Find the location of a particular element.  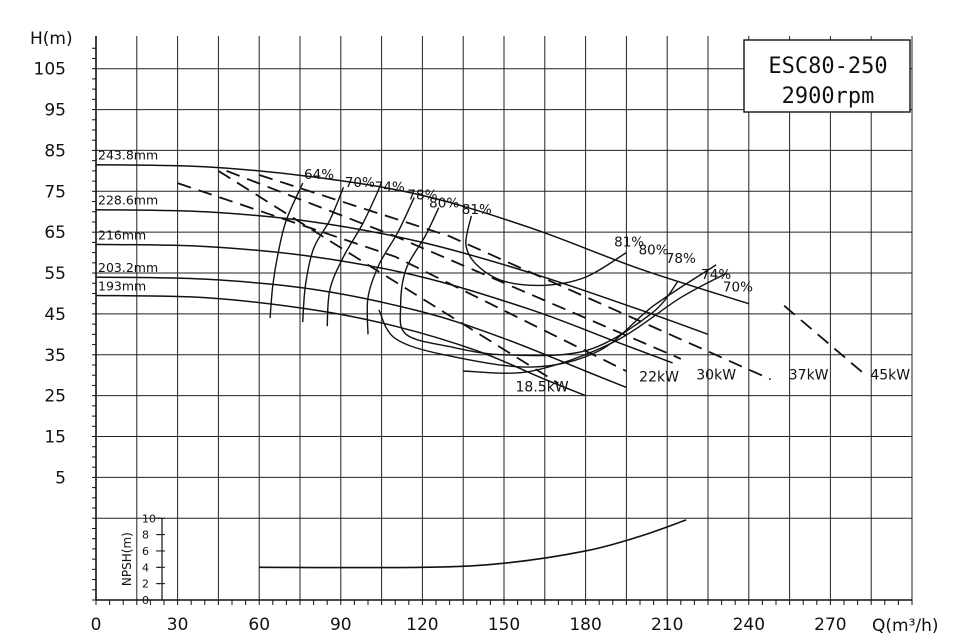

y-tick-label: 15 is located at coordinates (55, 438).